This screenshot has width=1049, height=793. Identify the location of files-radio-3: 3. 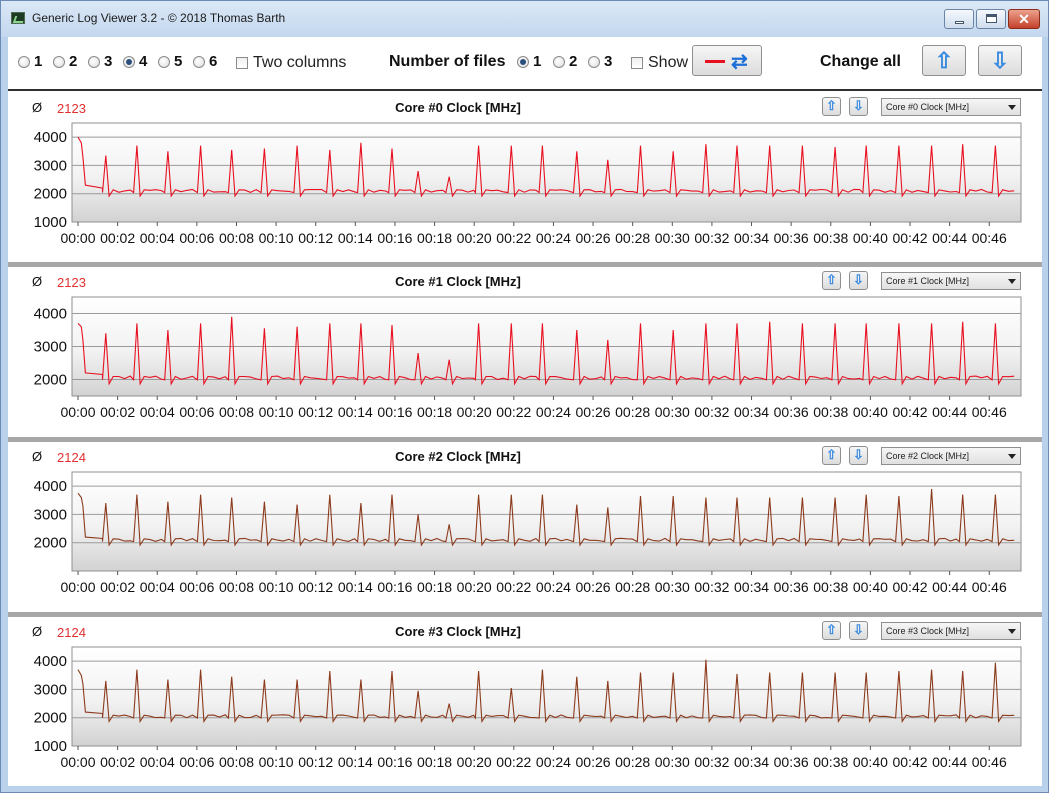
(600, 61).